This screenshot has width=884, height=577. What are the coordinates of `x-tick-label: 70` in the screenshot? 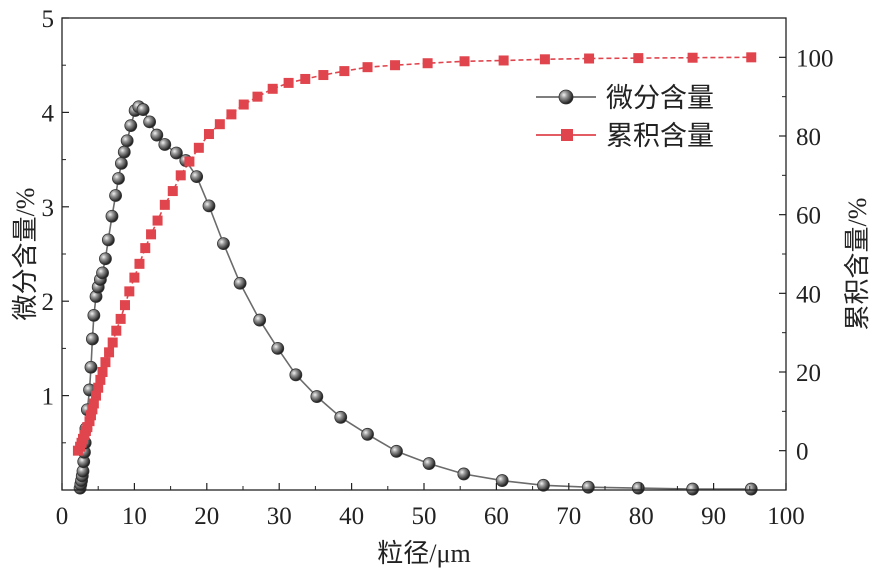 It's located at (568, 516).